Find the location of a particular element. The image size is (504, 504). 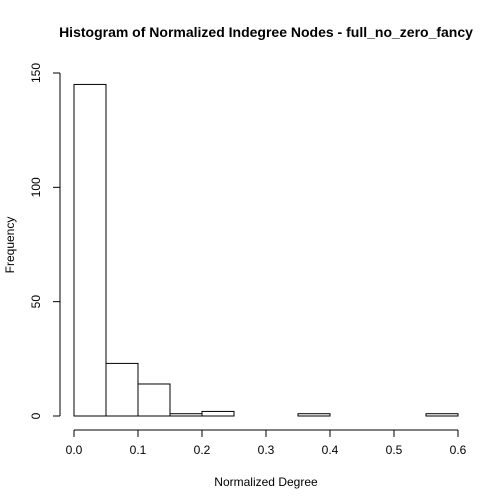

x-tick-label: 0.6 is located at coordinates (458, 450).